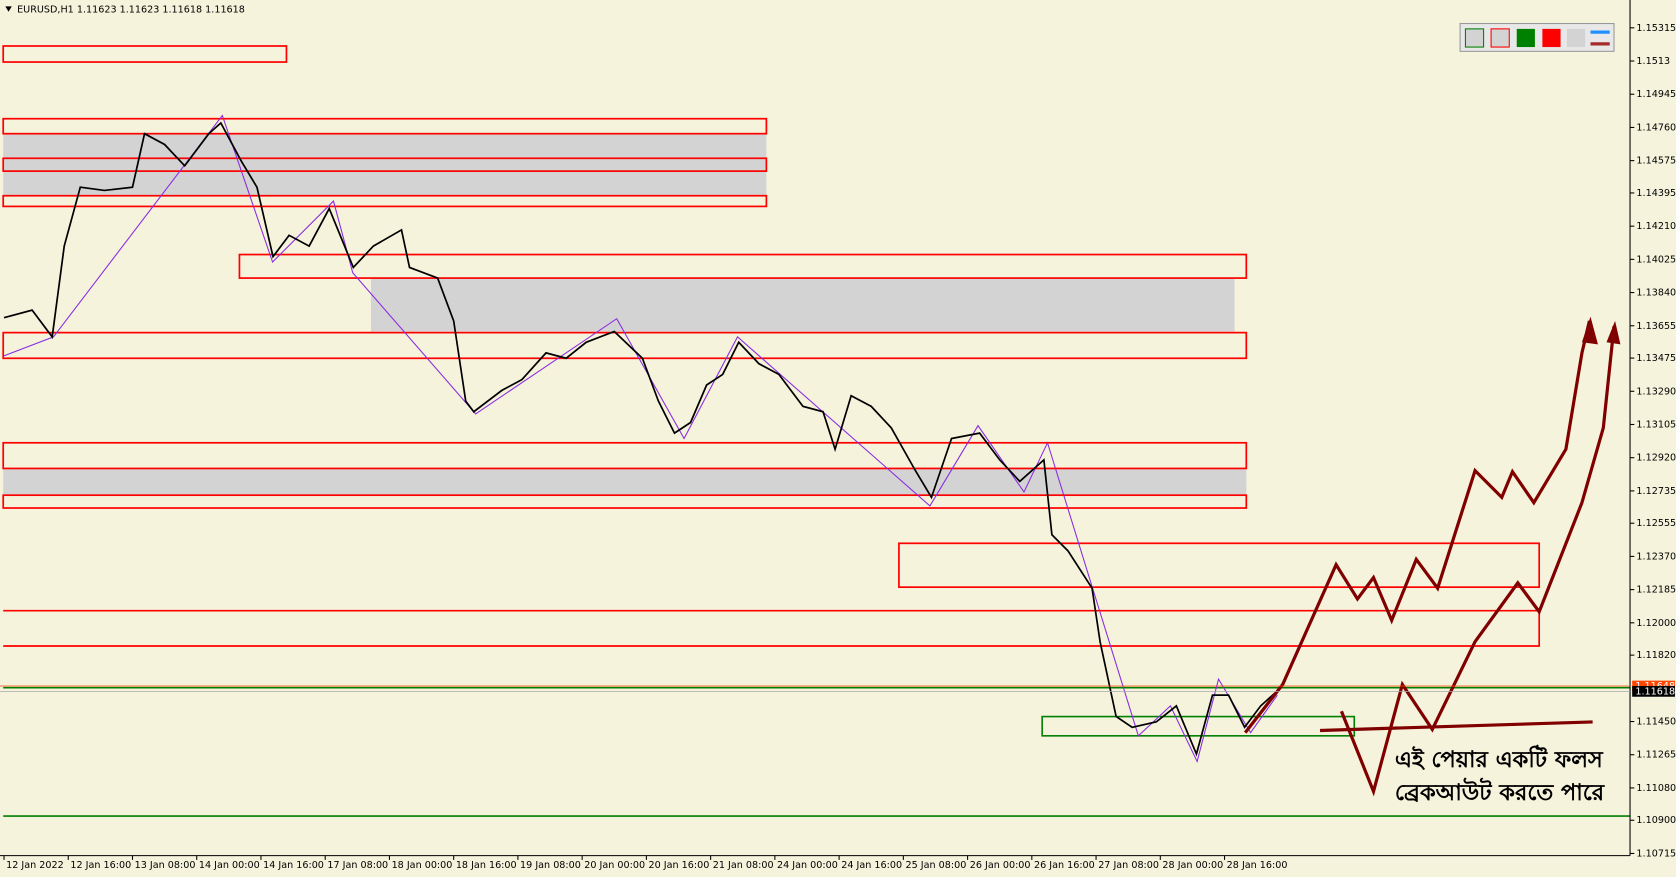 Image resolution: width=1676 pixels, height=877 pixels. Describe the element at coordinates (422, 865) in the screenshot. I see `x-tick-label: 18 Jan 00:00` at that location.